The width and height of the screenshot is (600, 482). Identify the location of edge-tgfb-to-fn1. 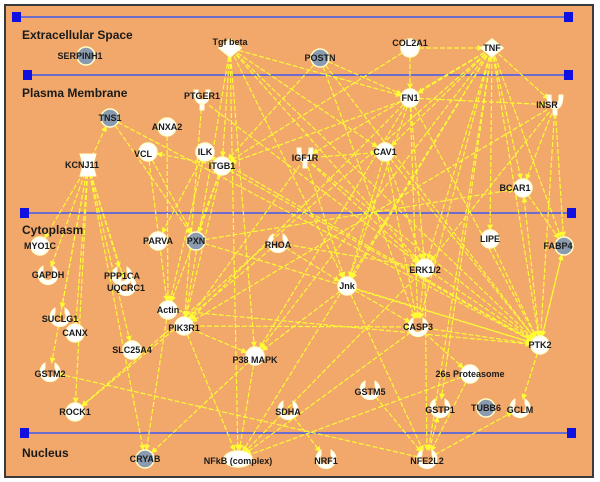
(320, 73).